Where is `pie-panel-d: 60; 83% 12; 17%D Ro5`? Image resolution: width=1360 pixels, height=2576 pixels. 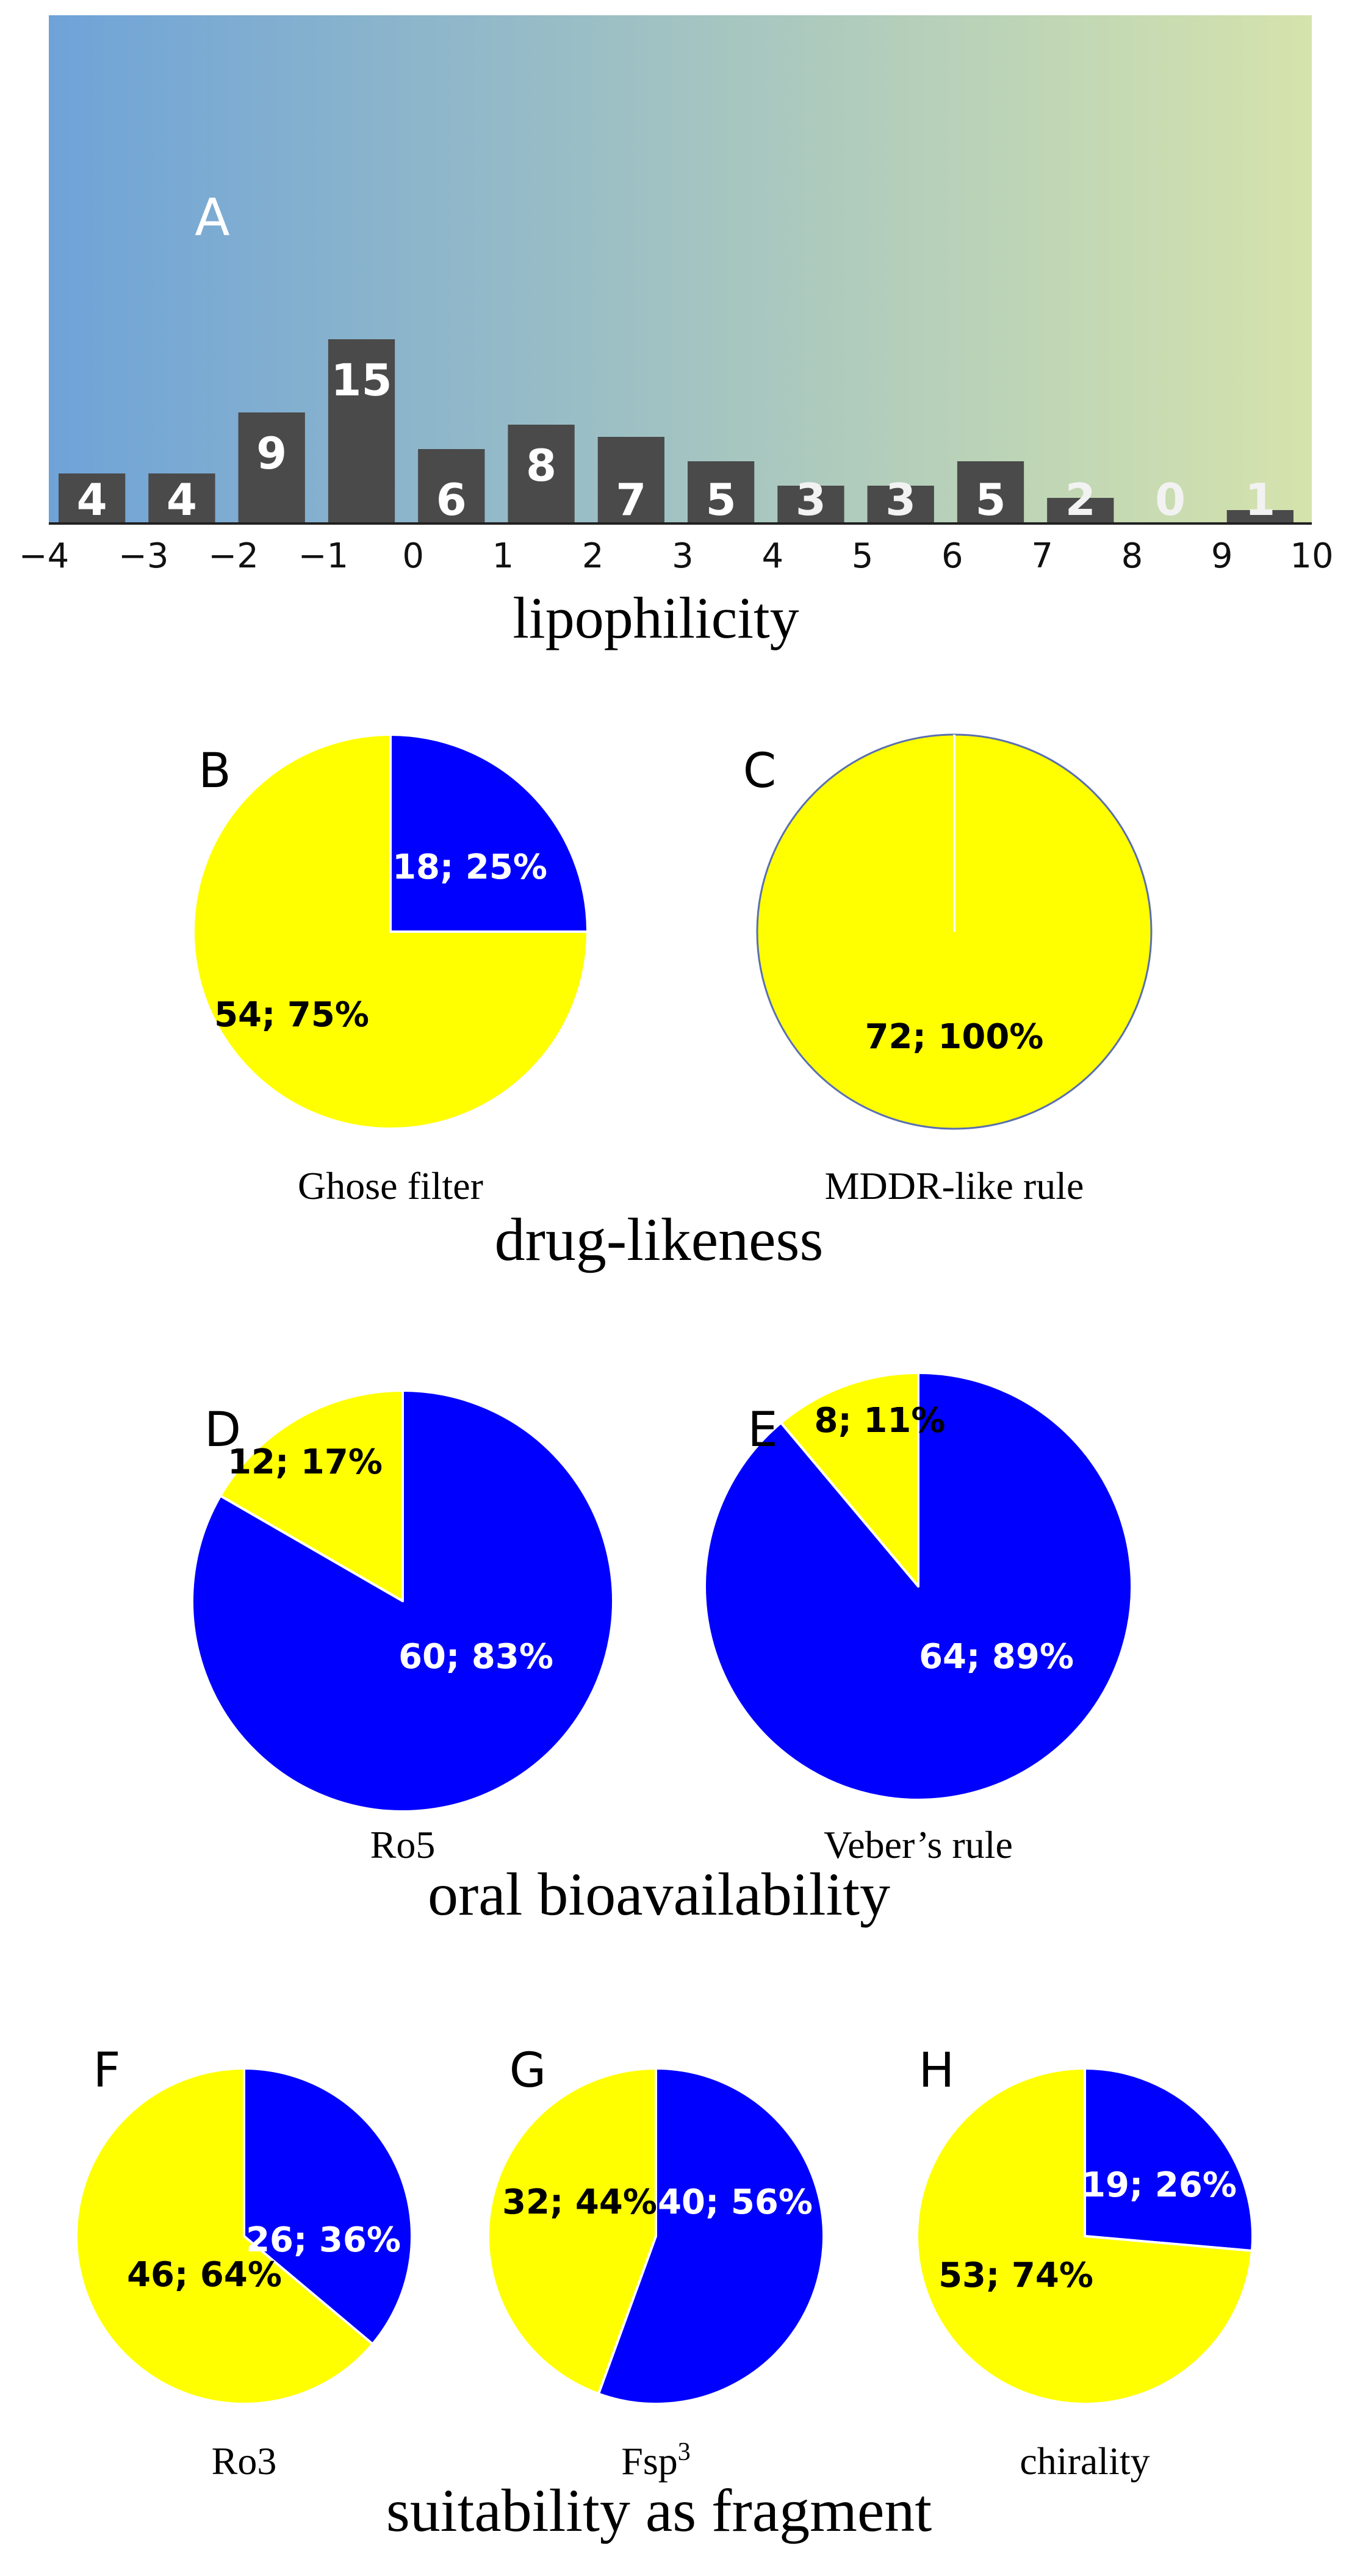 pie-panel-d: 60; 83% 12; 17%D Ro5 is located at coordinates (402, 1627).